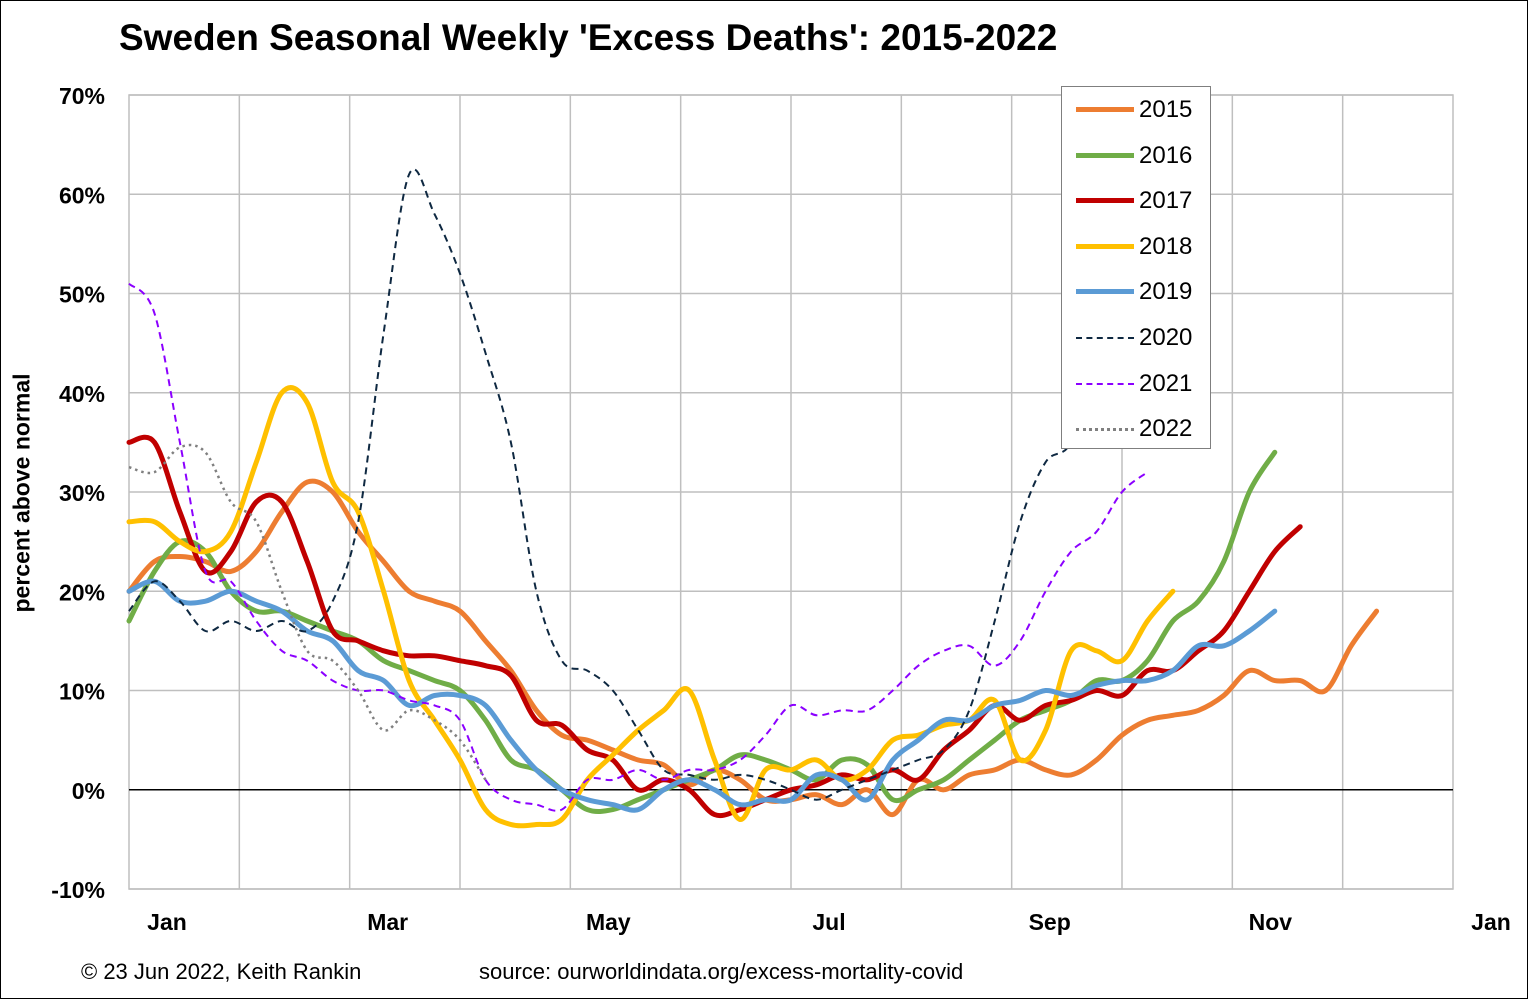 Image resolution: width=1528 pixels, height=999 pixels. Describe the element at coordinates (88, 791) in the screenshot. I see `y-tick-label: 0%` at that location.